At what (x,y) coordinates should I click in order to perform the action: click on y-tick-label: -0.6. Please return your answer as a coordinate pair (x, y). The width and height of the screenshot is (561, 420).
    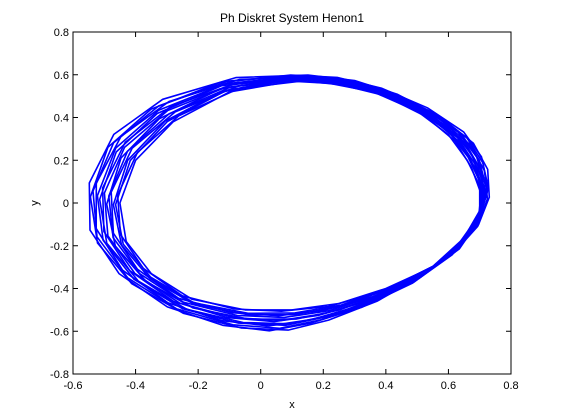
    Looking at the image, I should click on (59, 332).